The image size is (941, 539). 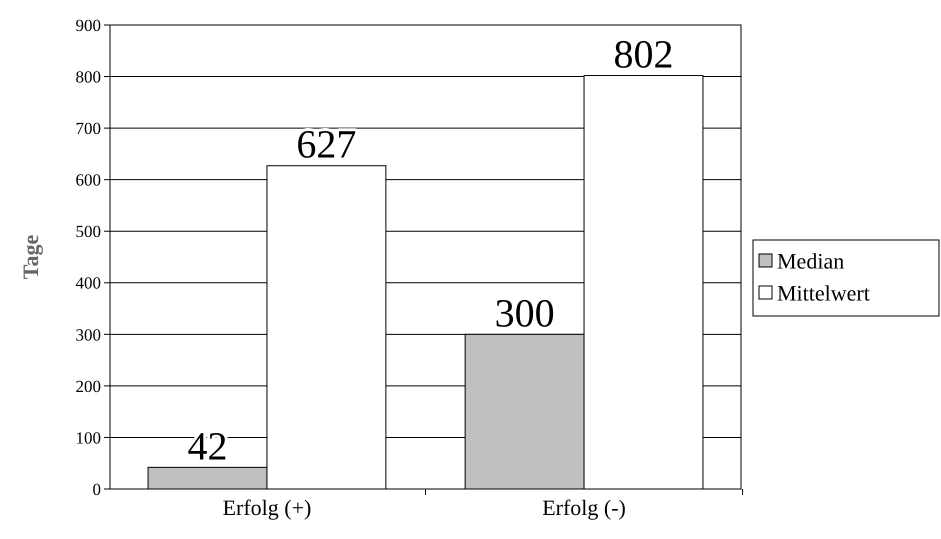 I want to click on y-tick-label: 600, so click(x=88, y=180).